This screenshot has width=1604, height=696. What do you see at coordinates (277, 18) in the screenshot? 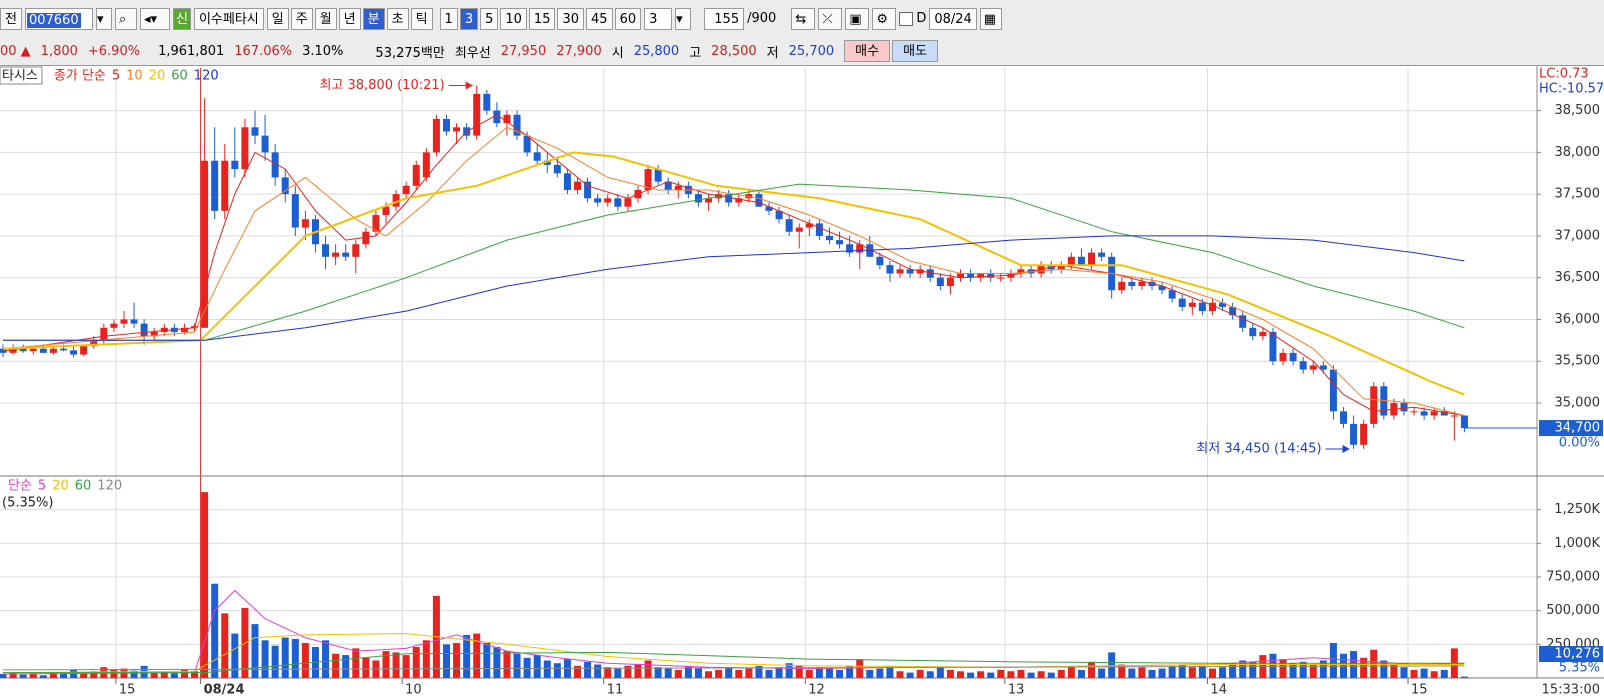
I see `period-button: 일` at bounding box center [277, 18].